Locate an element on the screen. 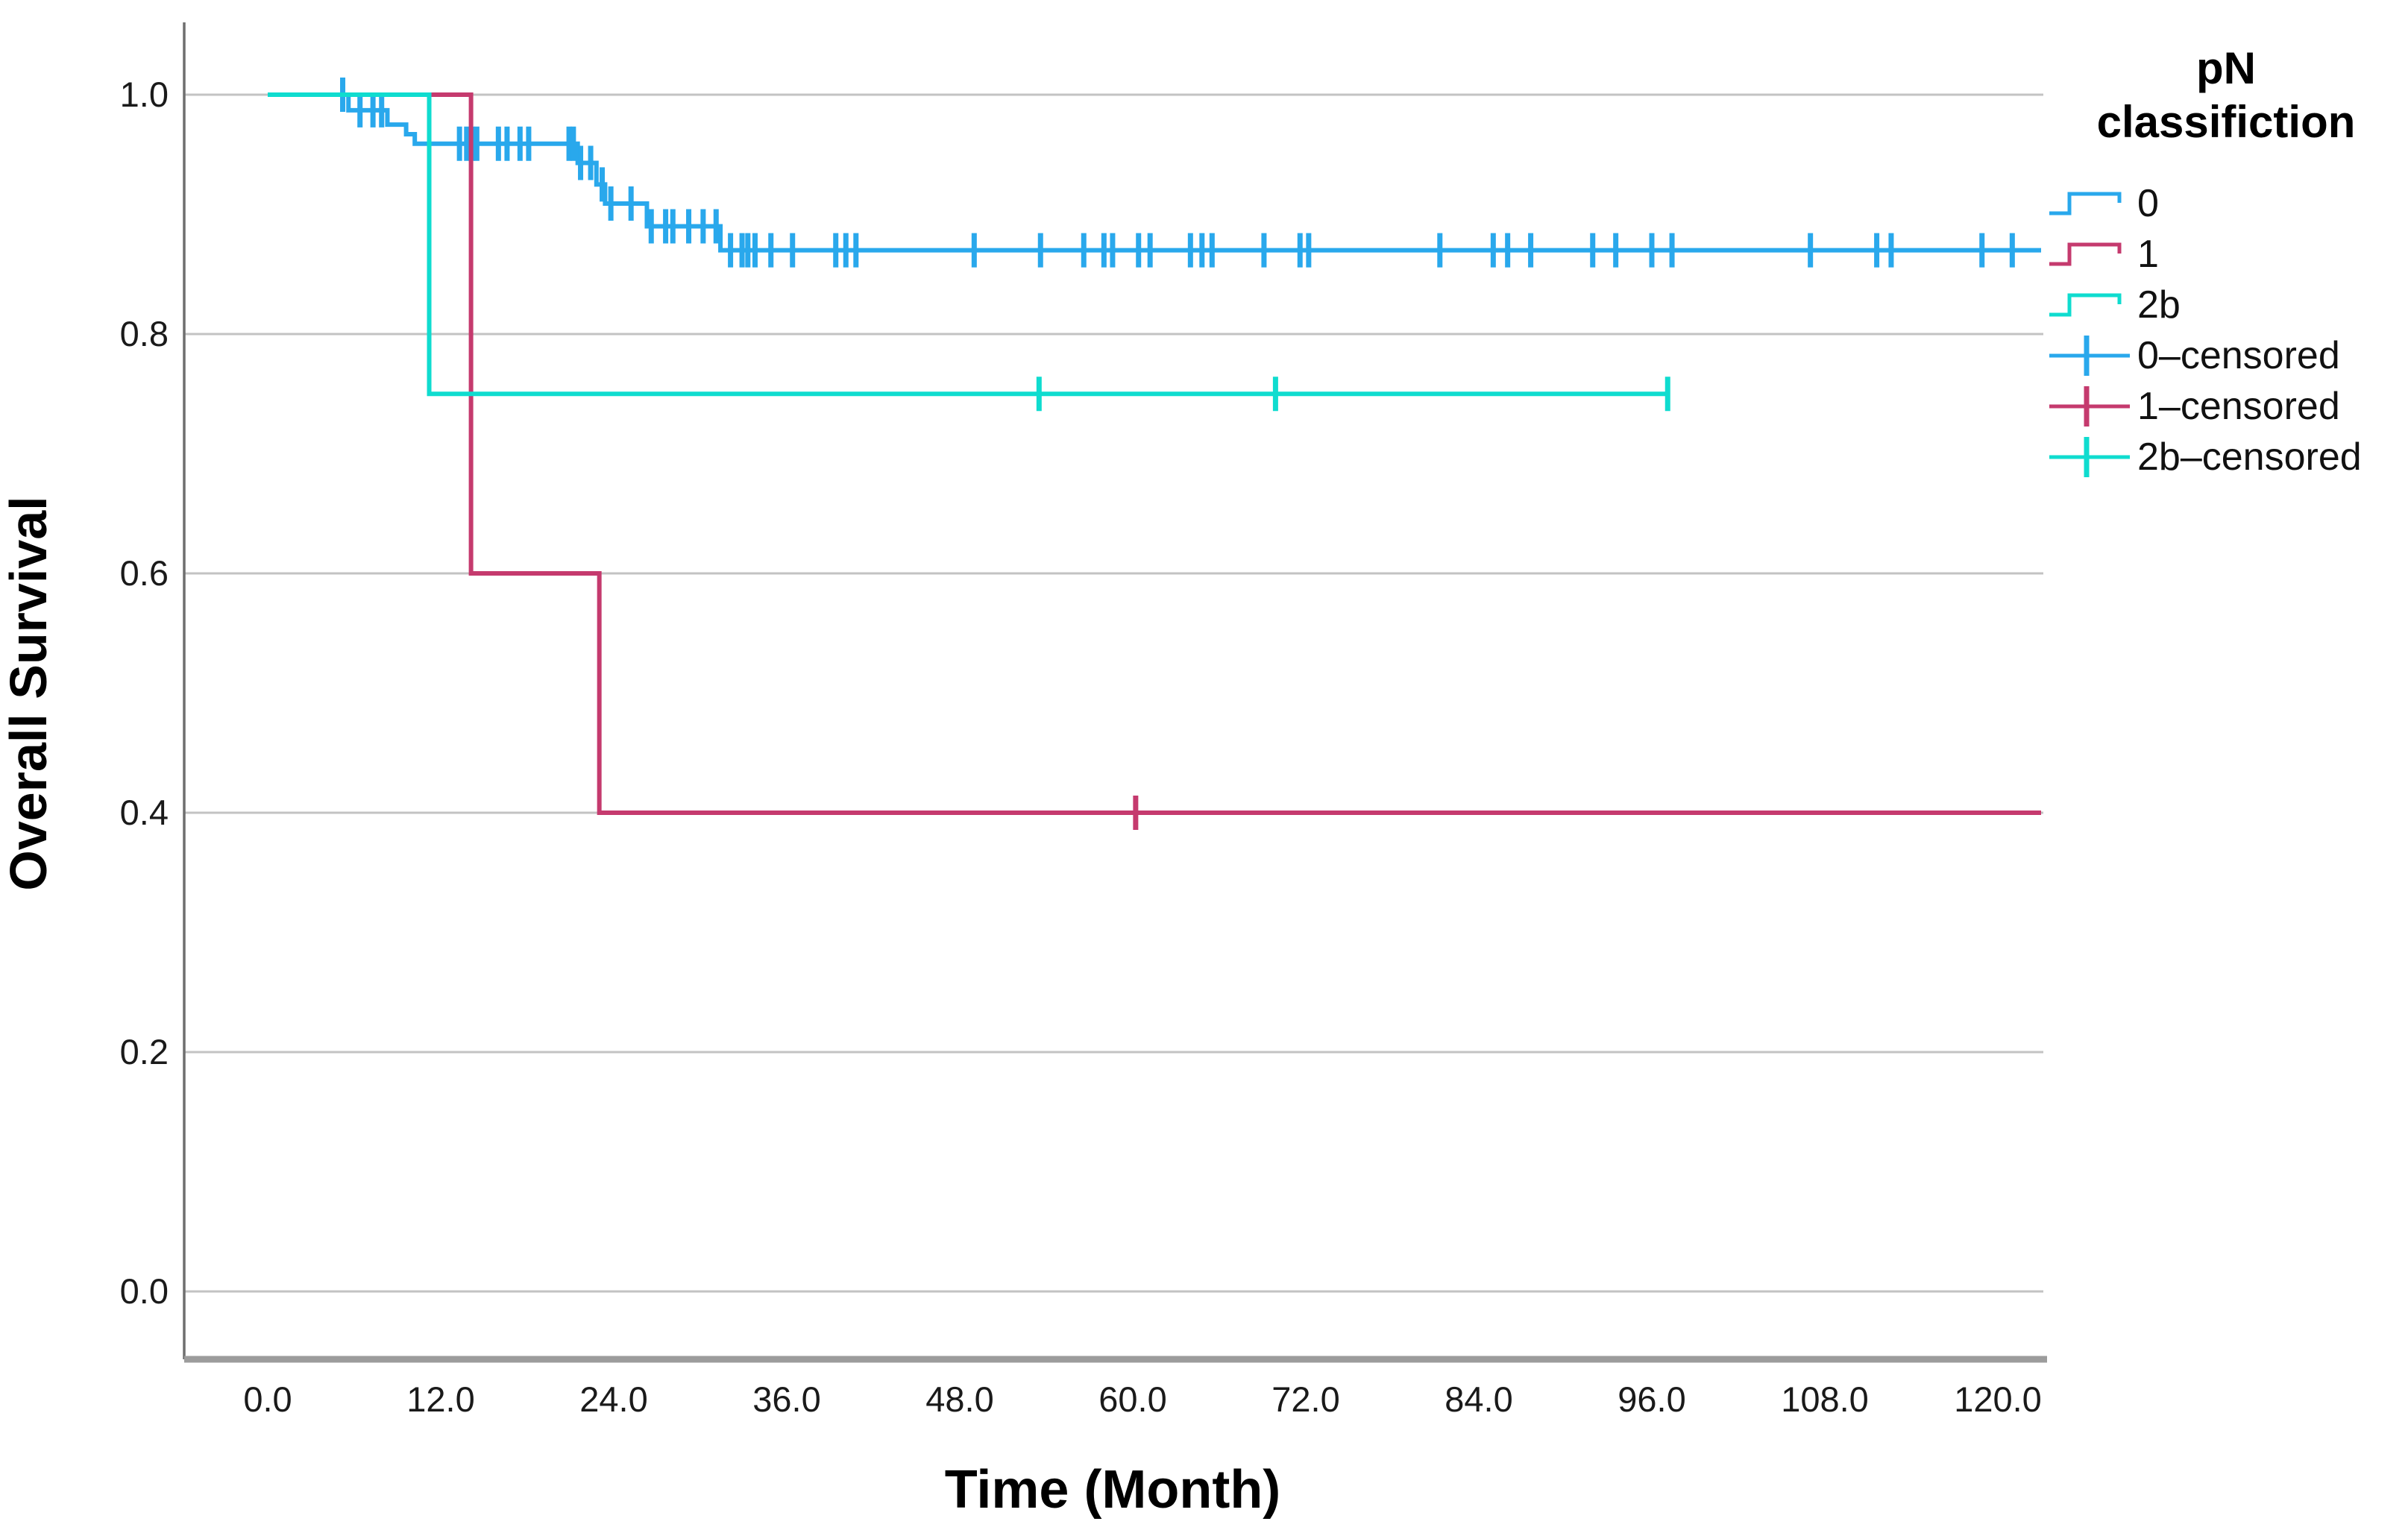 The width and height of the screenshot is (2408, 1536). legend-item-2b: 2b is located at coordinates (2115, 305).